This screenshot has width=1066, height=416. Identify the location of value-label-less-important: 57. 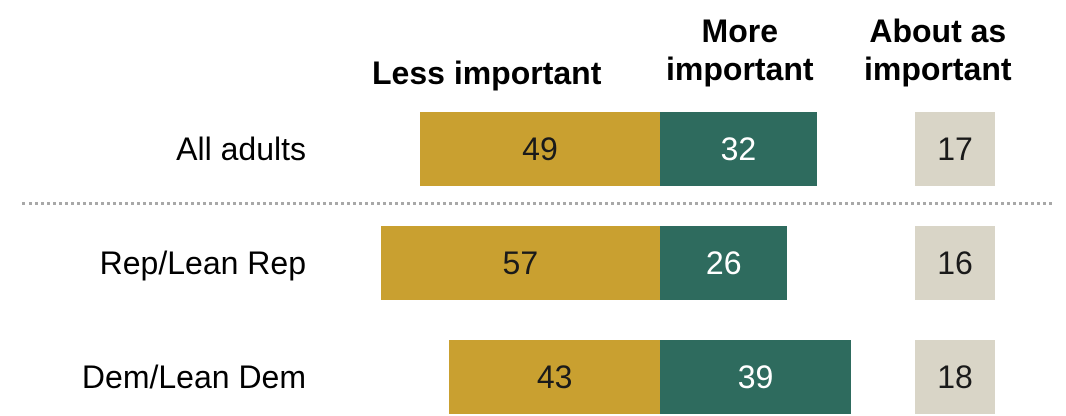
(520, 263).